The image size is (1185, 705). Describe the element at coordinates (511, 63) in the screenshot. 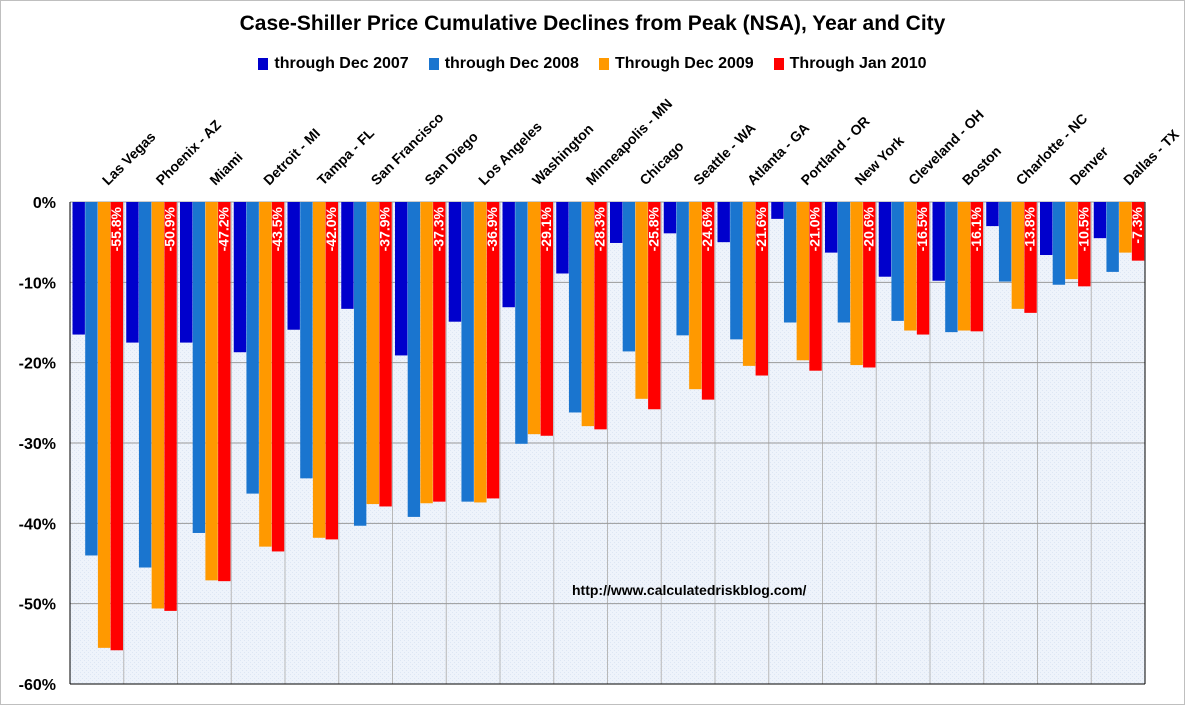

I see `legend-label: through Dec 2008` at that location.